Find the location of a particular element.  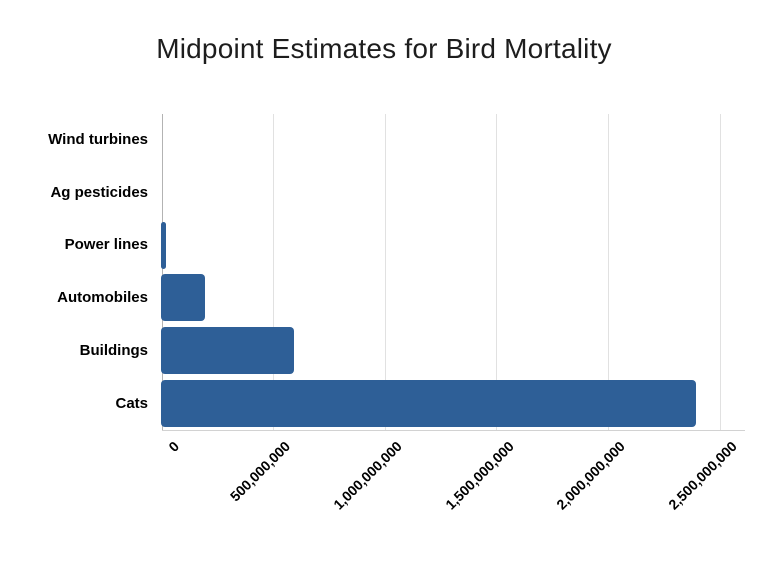

x-tick-label: 500,000,000 is located at coordinates (260, 471).